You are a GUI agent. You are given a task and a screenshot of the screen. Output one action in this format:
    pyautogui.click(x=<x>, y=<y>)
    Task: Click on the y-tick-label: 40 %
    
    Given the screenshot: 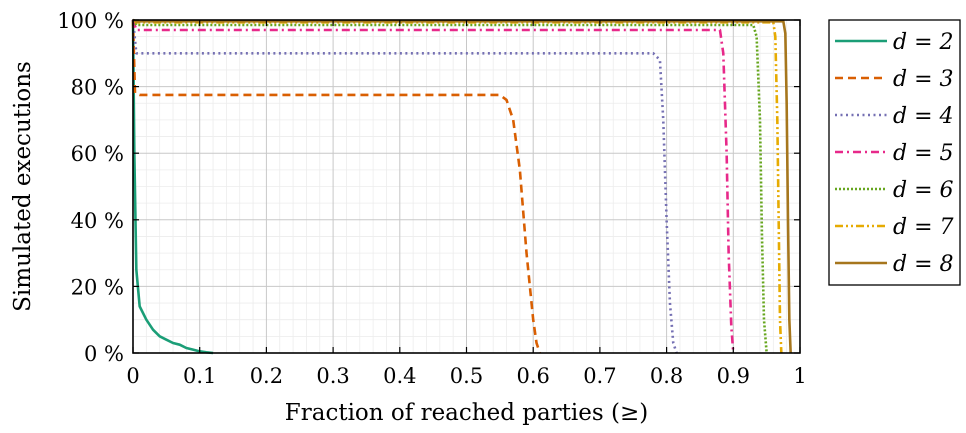 What is the action you would take?
    pyautogui.click(x=97, y=221)
    